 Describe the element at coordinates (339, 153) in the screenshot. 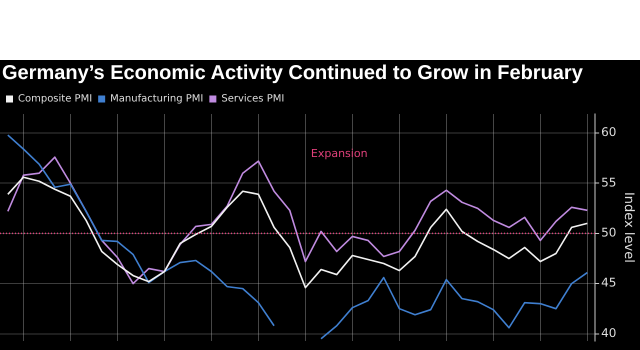

I see `annotation: Expansion` at that location.